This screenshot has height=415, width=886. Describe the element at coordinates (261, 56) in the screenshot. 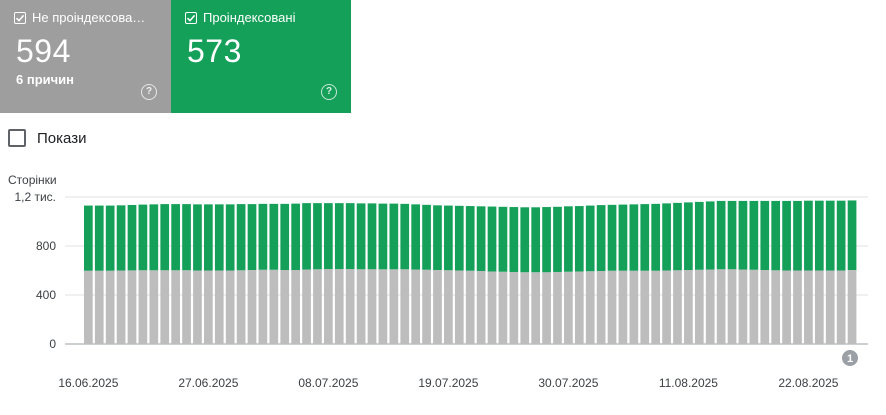

I see `indexed-card: Проіндексовані 573 ?` at that location.